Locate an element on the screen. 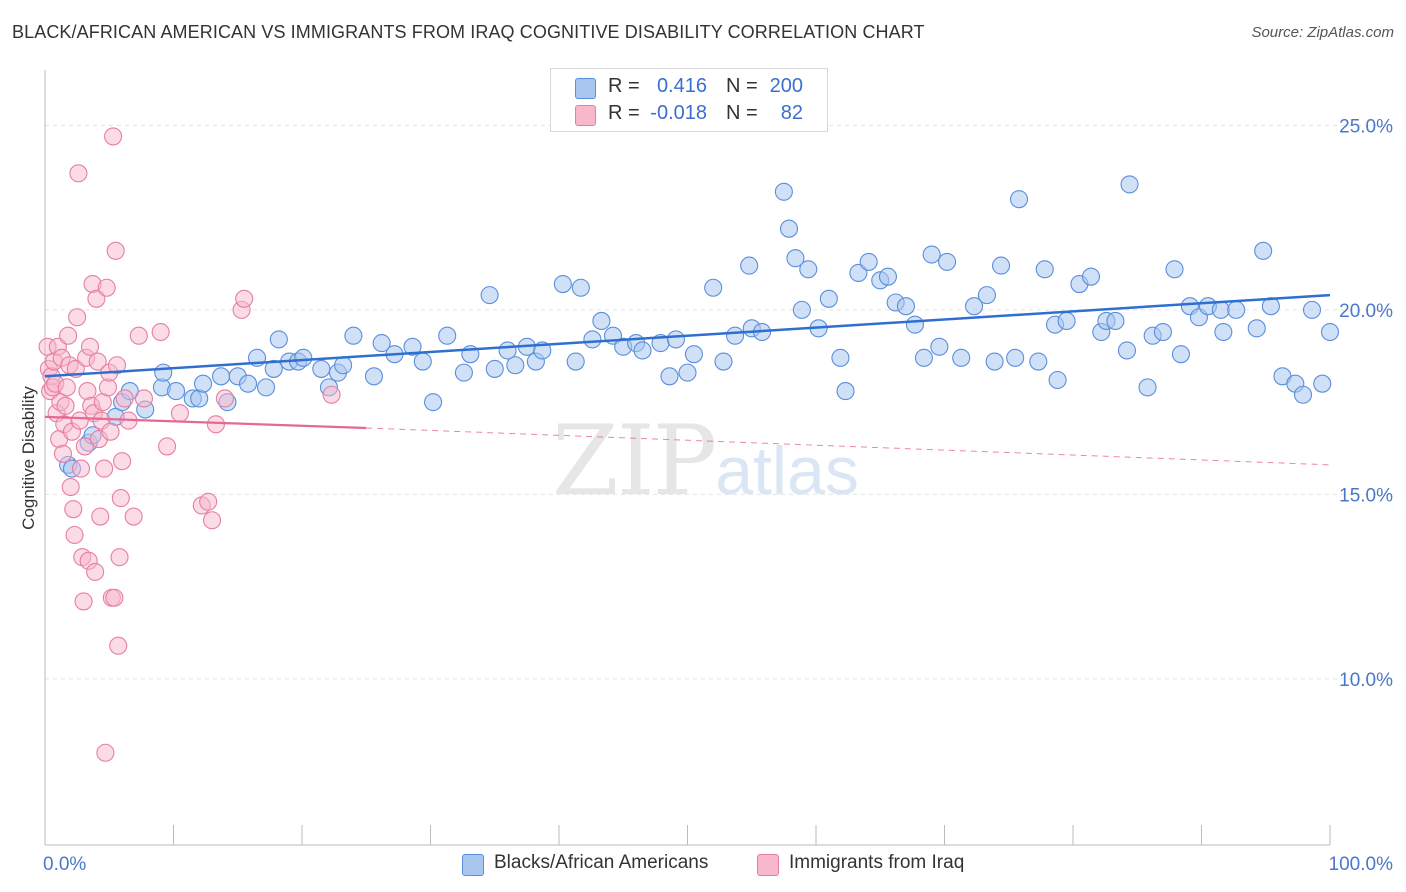 This screenshot has width=1406, height=892. x-tick-label: 100.0% is located at coordinates (1361, 864).